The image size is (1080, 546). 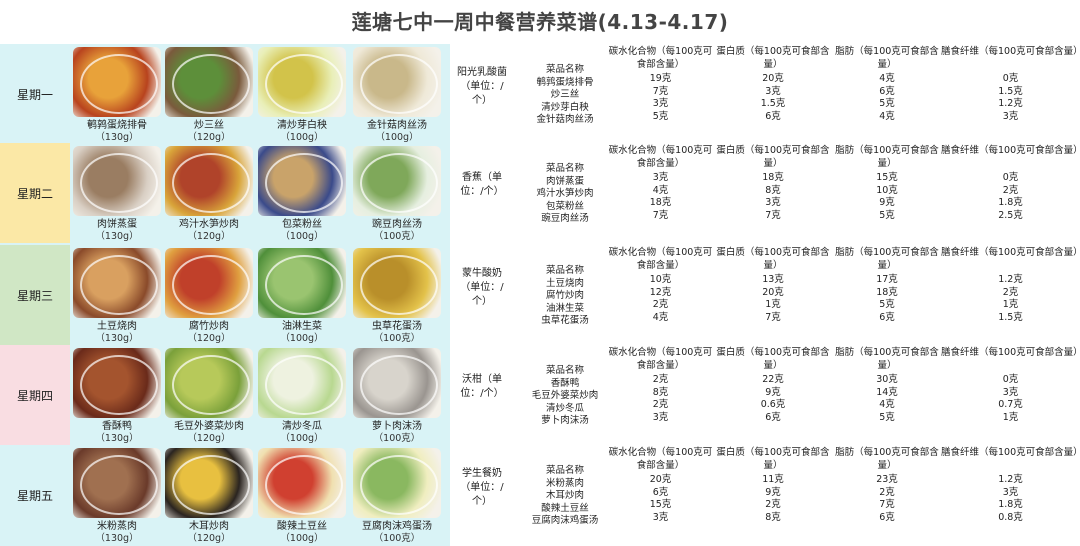 I want to click on dish-card: 包菜粉丝 （100g）, so click(x=302, y=194).